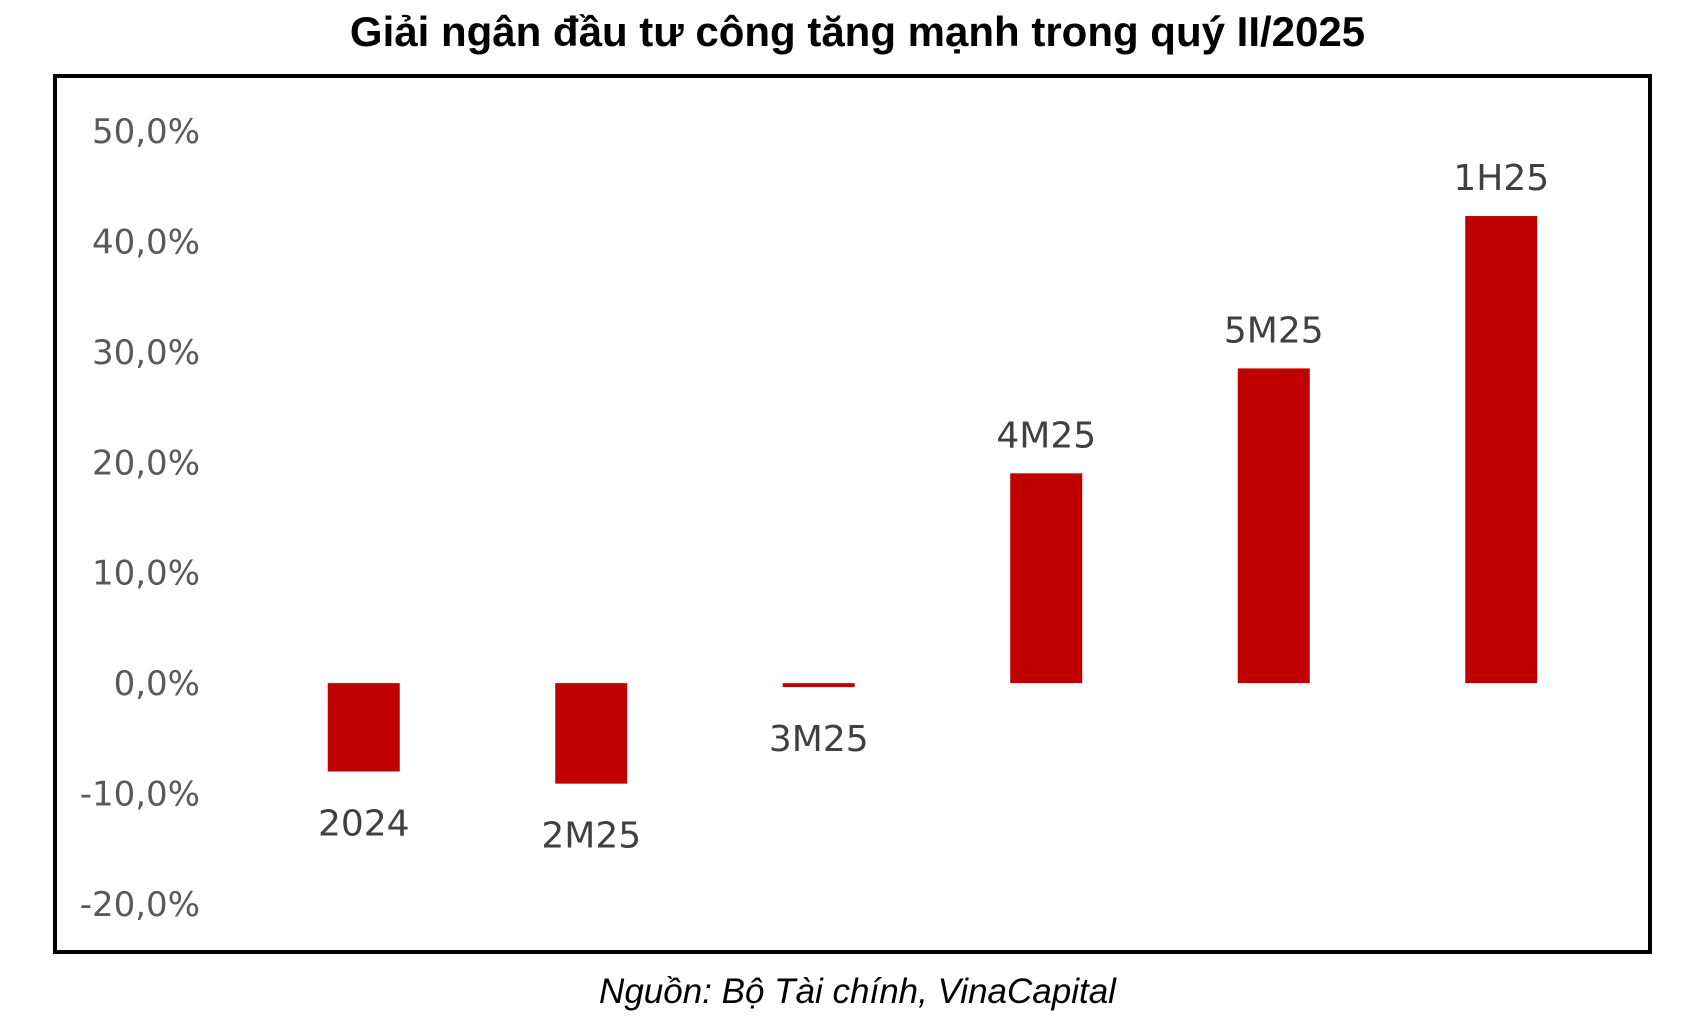 The height and width of the screenshot is (1024, 1689). What do you see at coordinates (591, 733) in the screenshot?
I see `bar-2m25` at bounding box center [591, 733].